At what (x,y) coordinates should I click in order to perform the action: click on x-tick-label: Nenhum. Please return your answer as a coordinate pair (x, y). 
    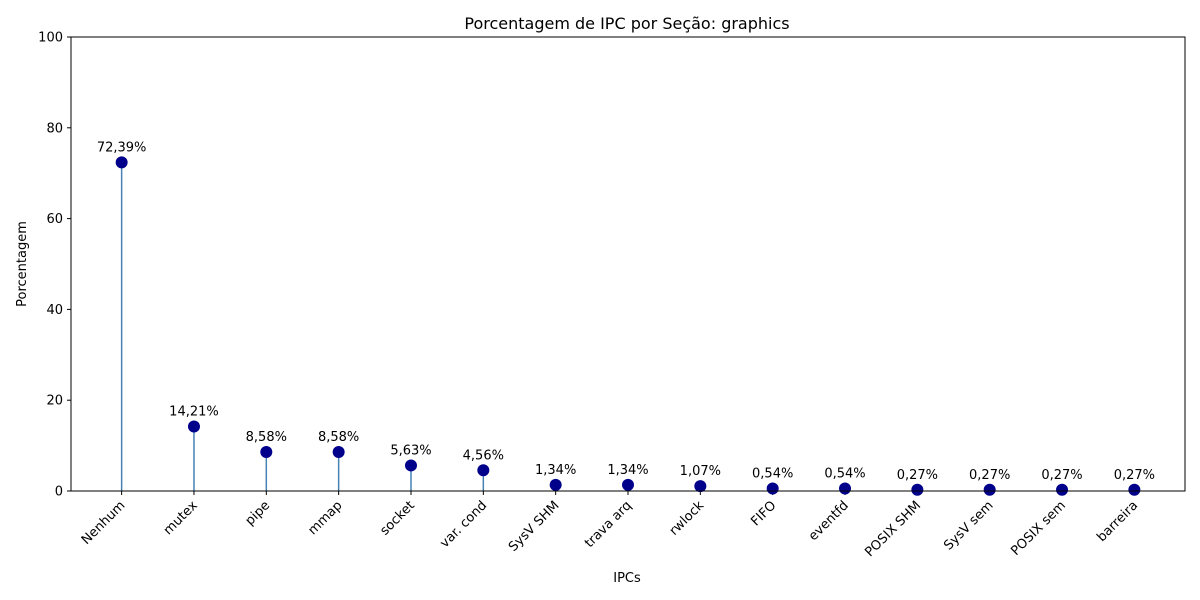
    Looking at the image, I should click on (104, 523).